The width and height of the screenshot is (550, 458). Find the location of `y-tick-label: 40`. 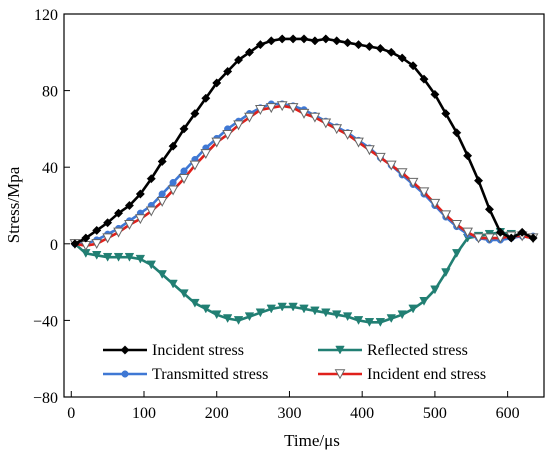

y-tick-label: 40 is located at coordinates (50, 168).